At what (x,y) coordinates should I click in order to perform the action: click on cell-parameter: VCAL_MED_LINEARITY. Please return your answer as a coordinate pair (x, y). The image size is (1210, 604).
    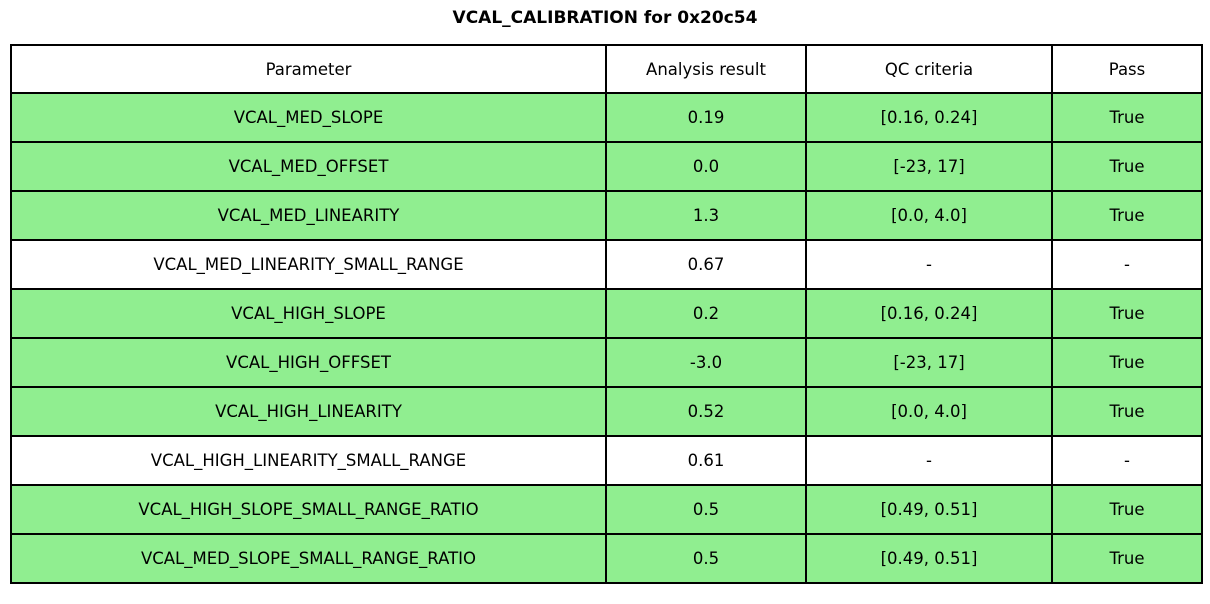
    Looking at the image, I should click on (308, 215).